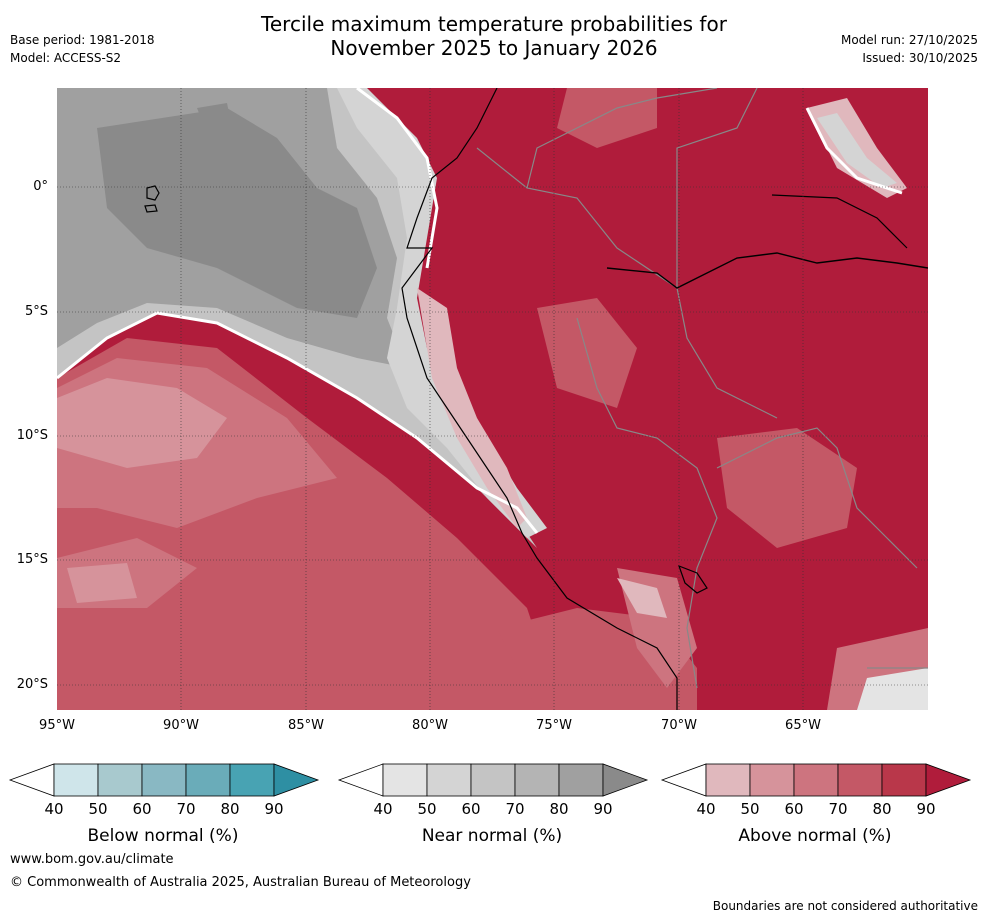  I want to click on colorbar-near-tick-80: 80, so click(559, 809).